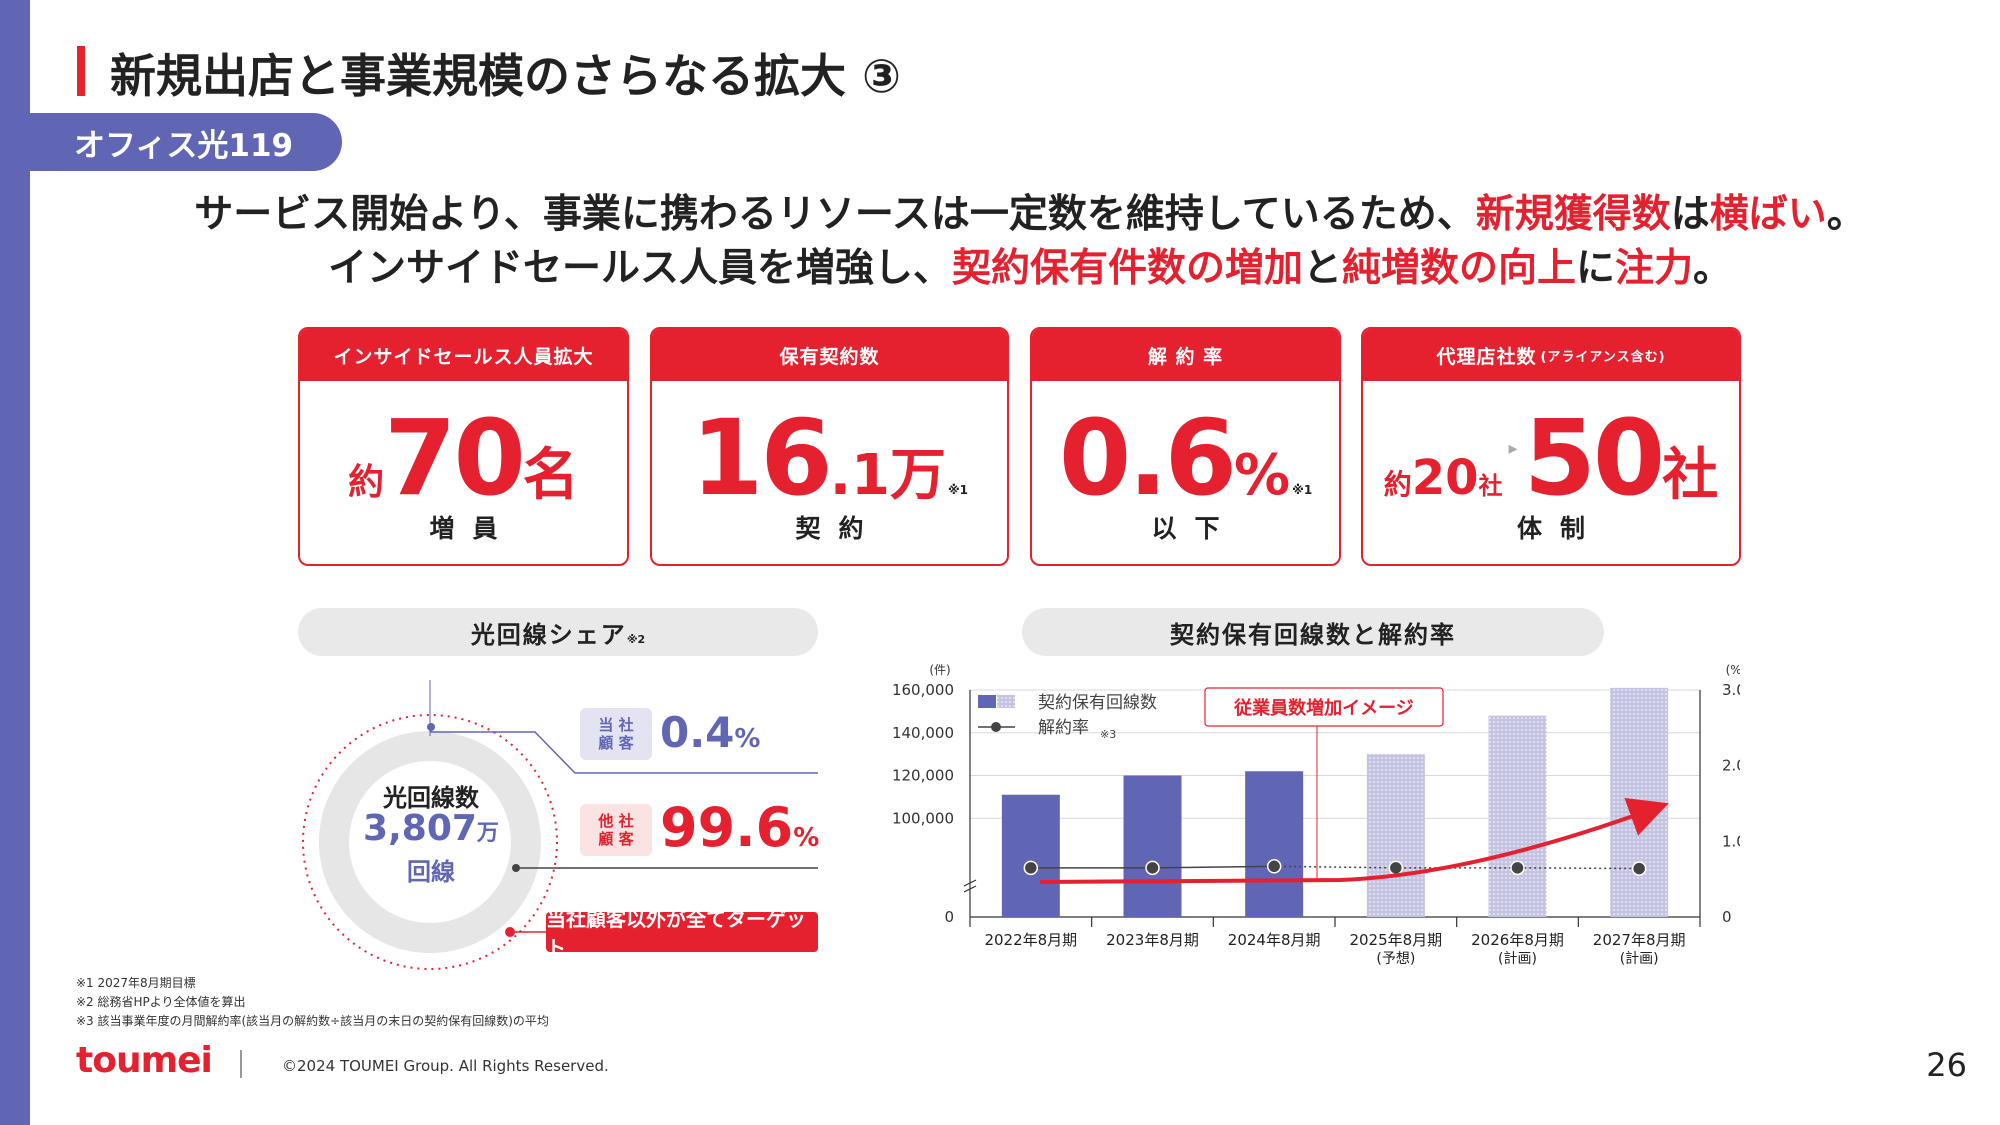 The height and width of the screenshot is (1125, 2000). I want to click on kpi-card-sales-staff: インサイドセールス人員拡大 約70名 増員, so click(463, 446).